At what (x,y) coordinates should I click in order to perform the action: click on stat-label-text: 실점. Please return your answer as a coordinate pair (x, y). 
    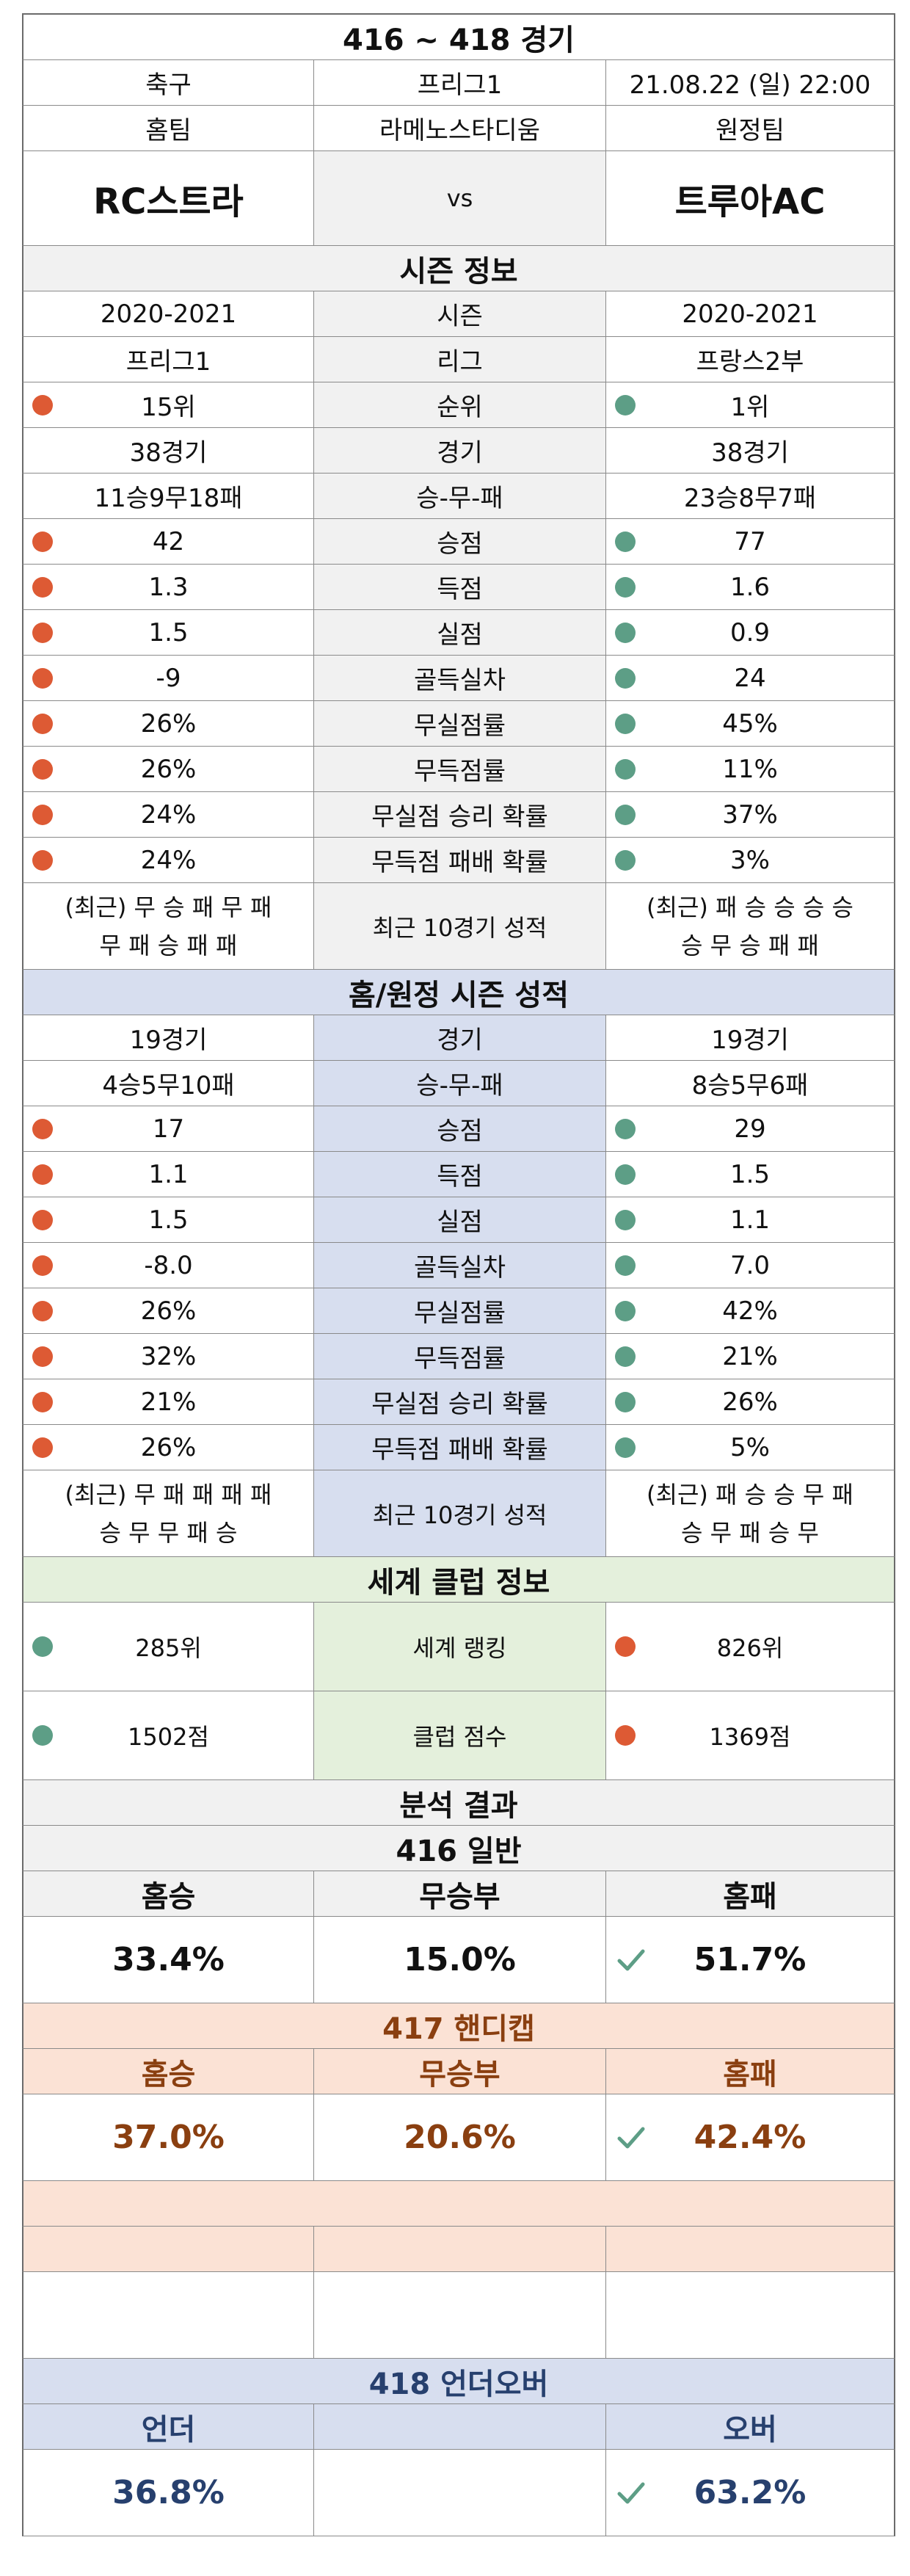
    Looking at the image, I should click on (460, 635).